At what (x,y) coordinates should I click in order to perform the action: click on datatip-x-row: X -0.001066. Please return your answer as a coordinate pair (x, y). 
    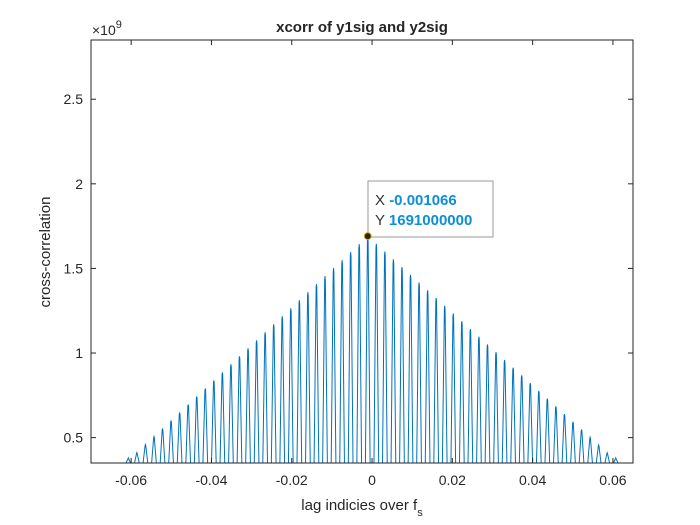
    Looking at the image, I should click on (416, 200).